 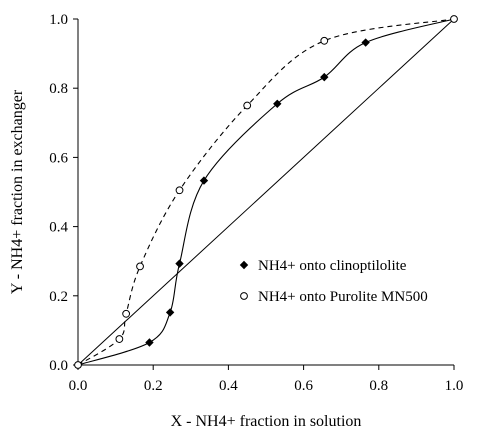 I want to click on x-tick-label: 1.0, so click(x=454, y=386).